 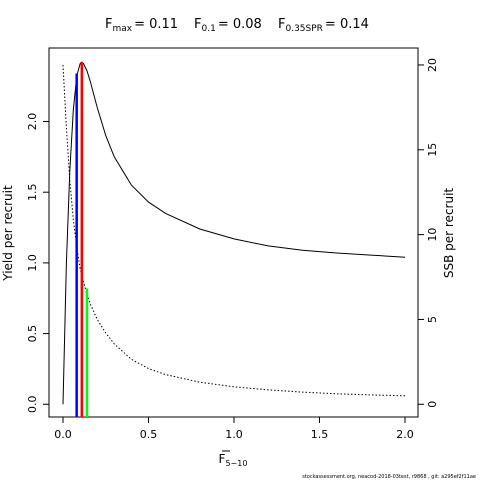 I want to click on title-f01: F0.1 = 0.08, so click(x=228, y=25).